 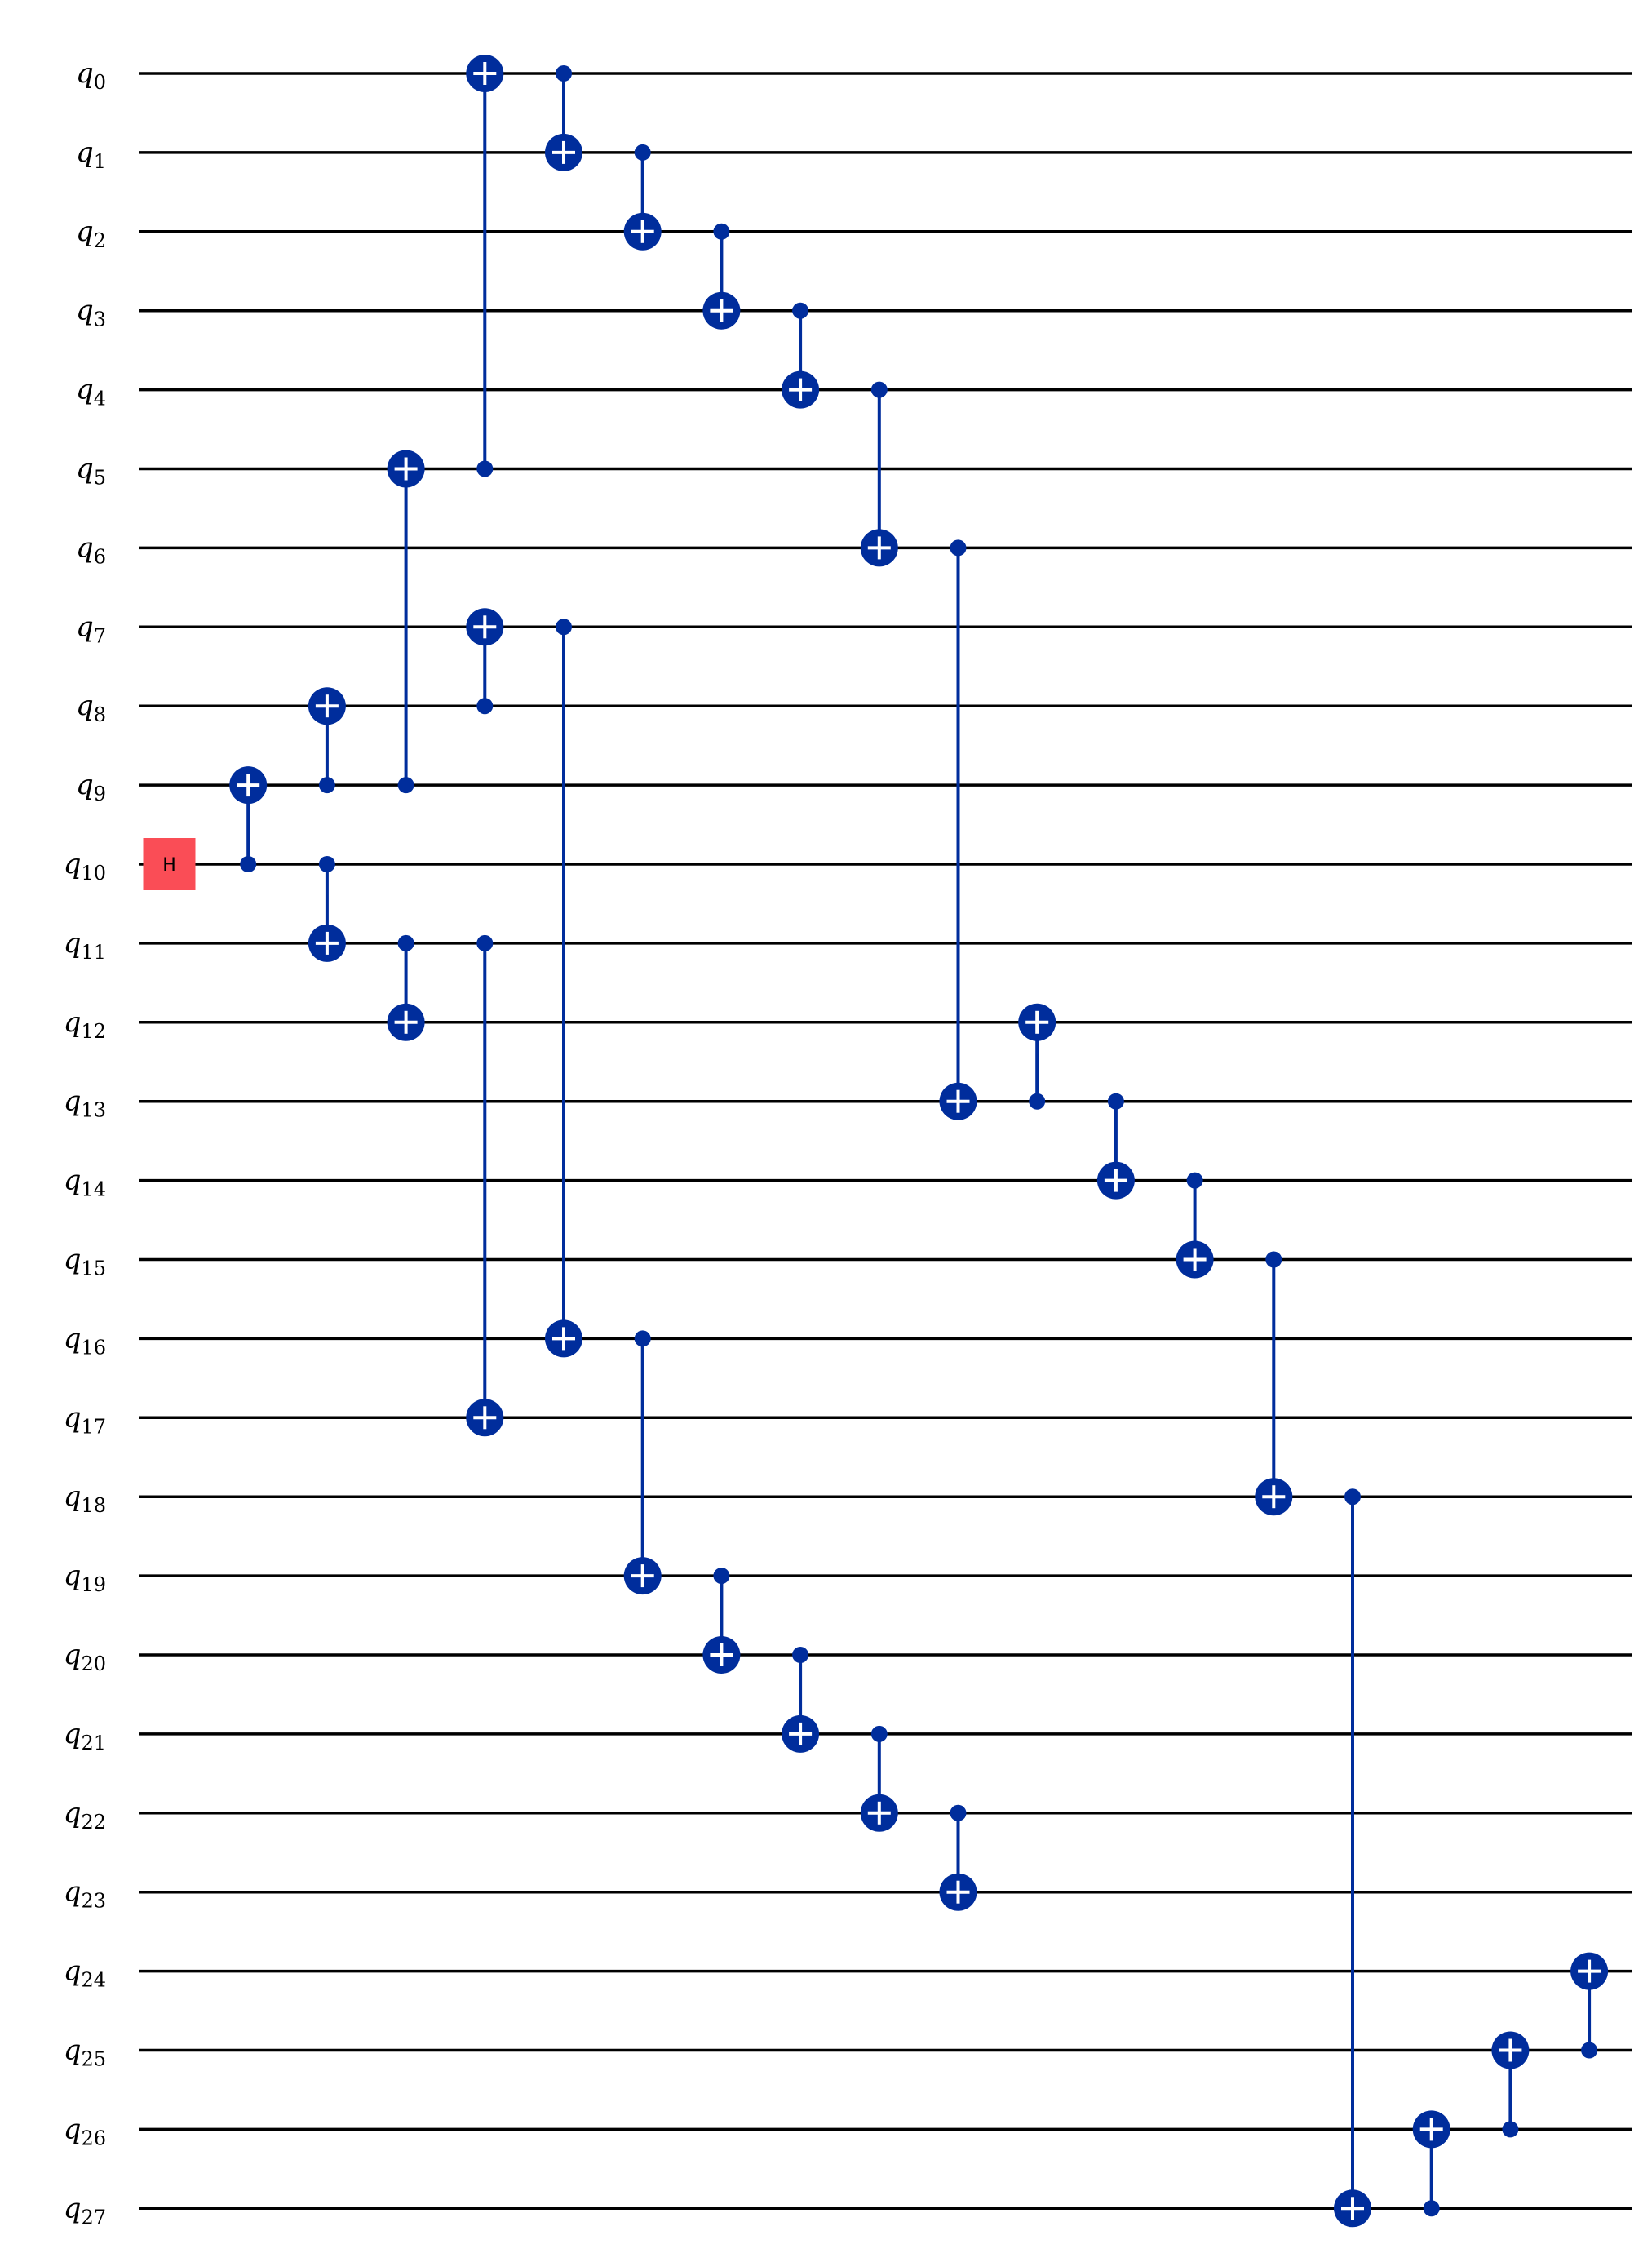 What do you see at coordinates (85, 945) in the screenshot?
I see `qubit-label-11: q11` at bounding box center [85, 945].